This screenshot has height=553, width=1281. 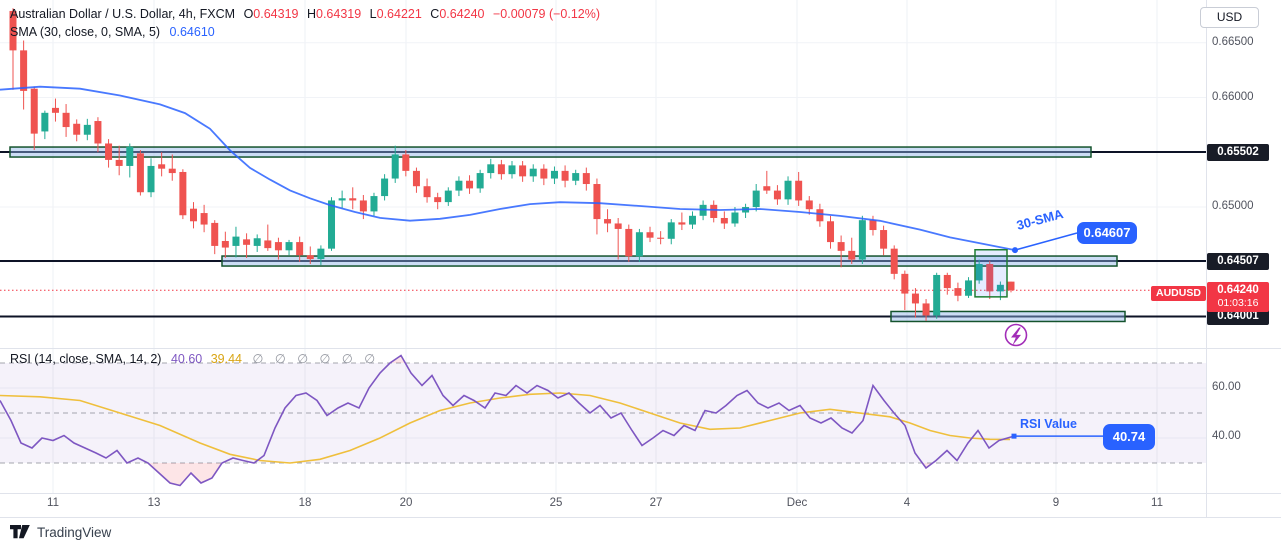 I want to click on close-value: 0.64240, so click(x=462, y=14).